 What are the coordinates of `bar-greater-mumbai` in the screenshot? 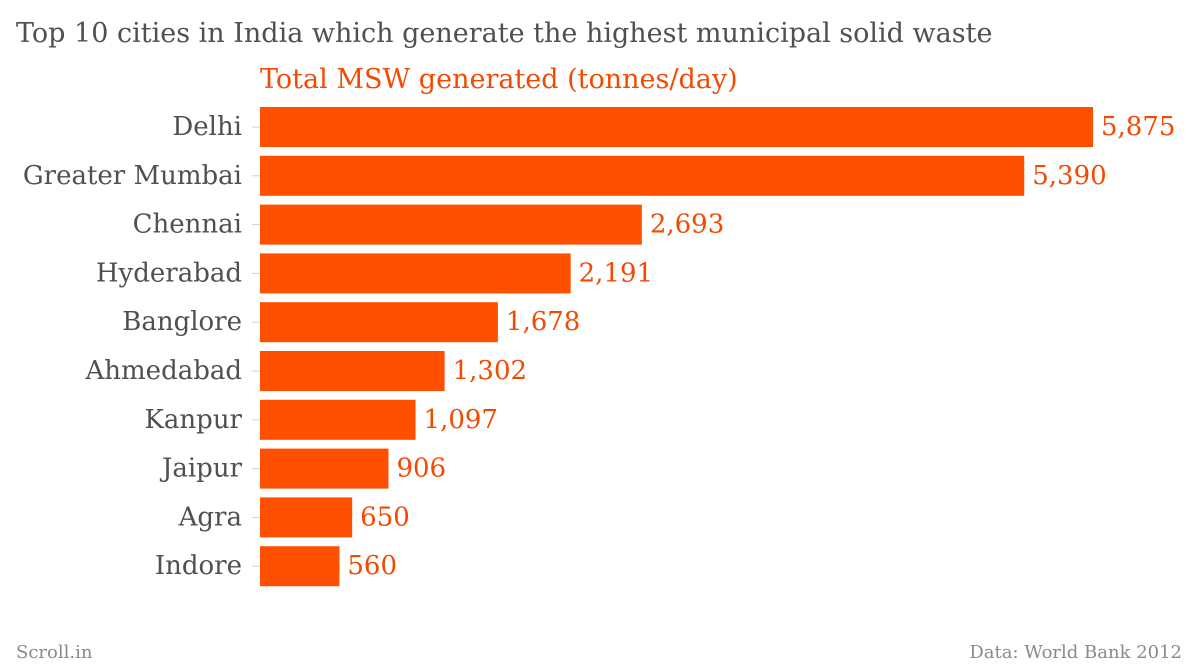 It's located at (642, 175).